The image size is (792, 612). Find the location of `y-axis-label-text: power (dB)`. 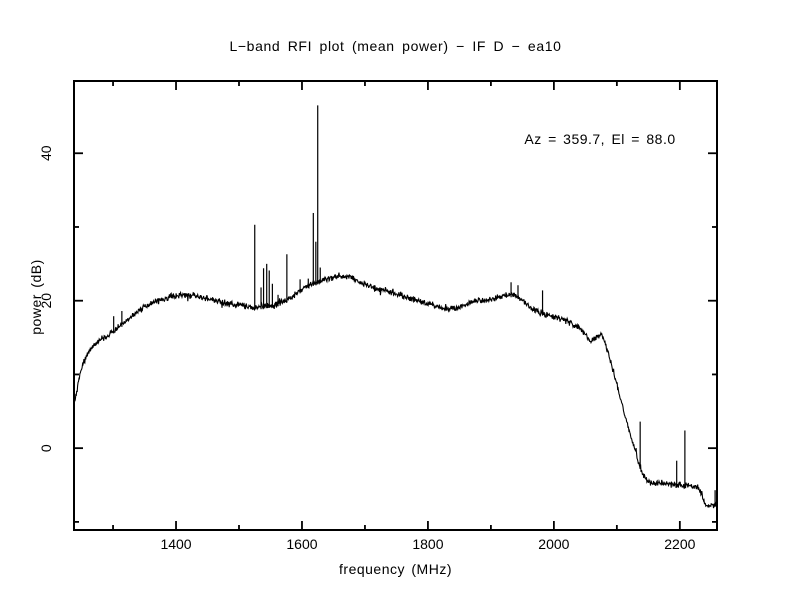

y-axis-label-text: power (dB) is located at coordinates (36, 297).